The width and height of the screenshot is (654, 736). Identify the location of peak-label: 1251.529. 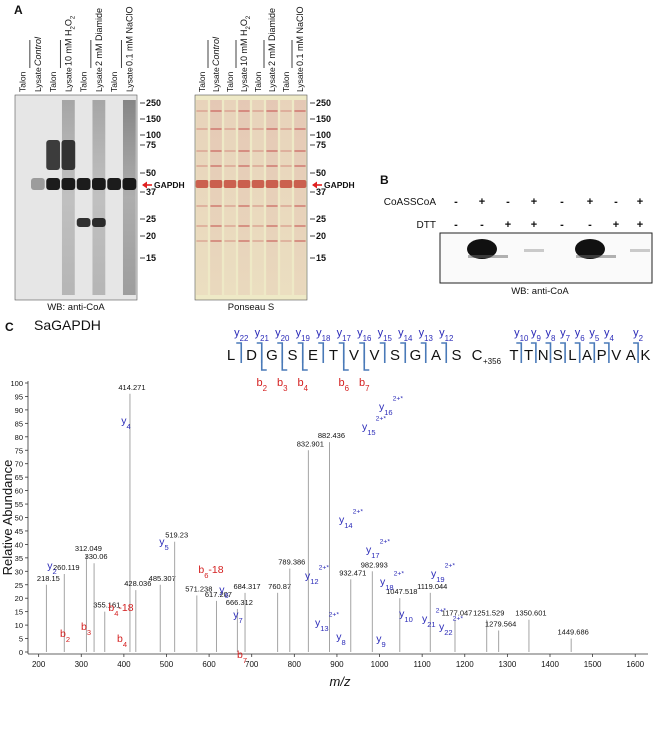
(488, 613).